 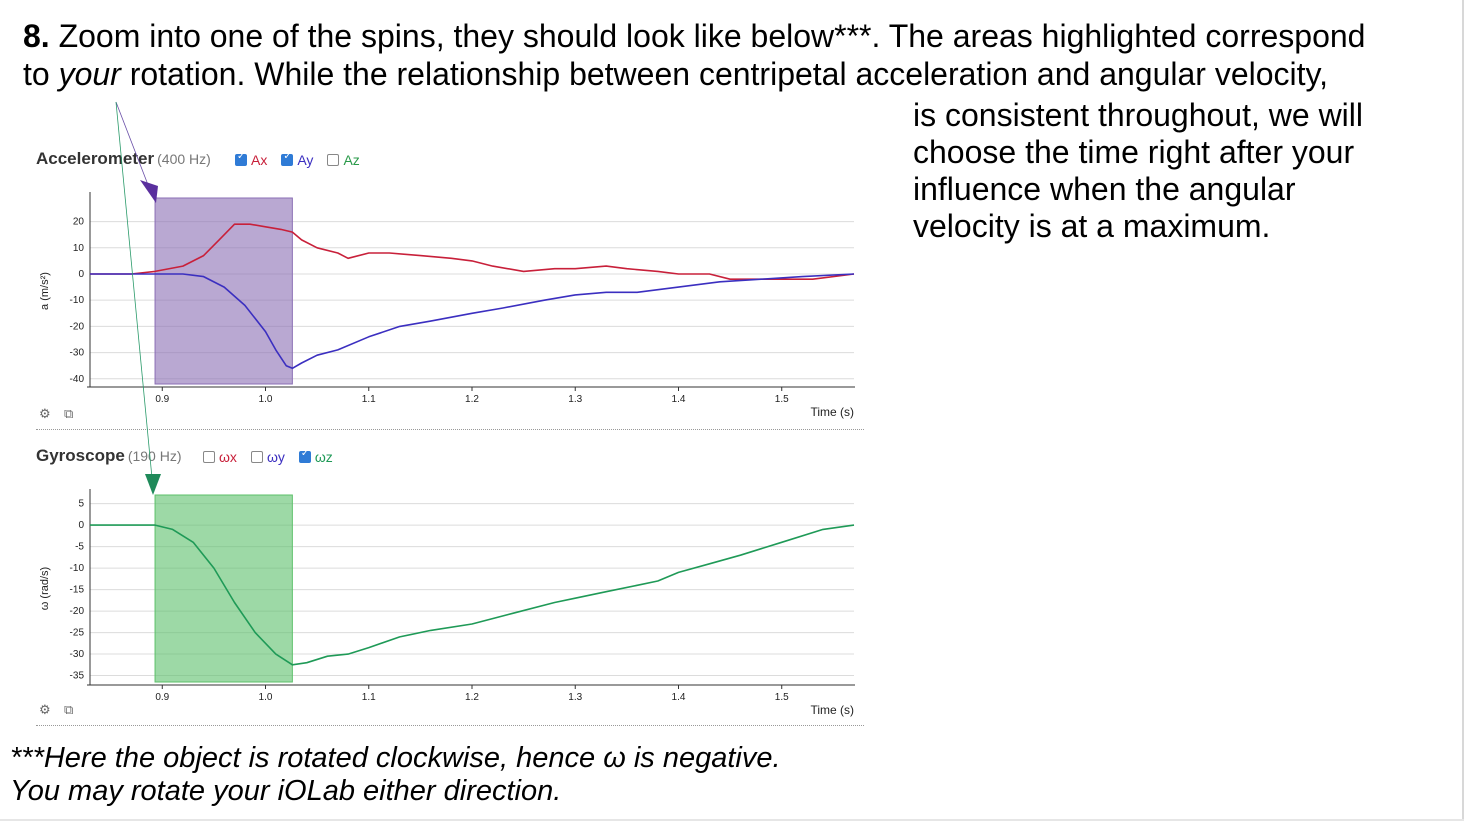 I want to click on series-line-ωz, so click(x=472, y=595).